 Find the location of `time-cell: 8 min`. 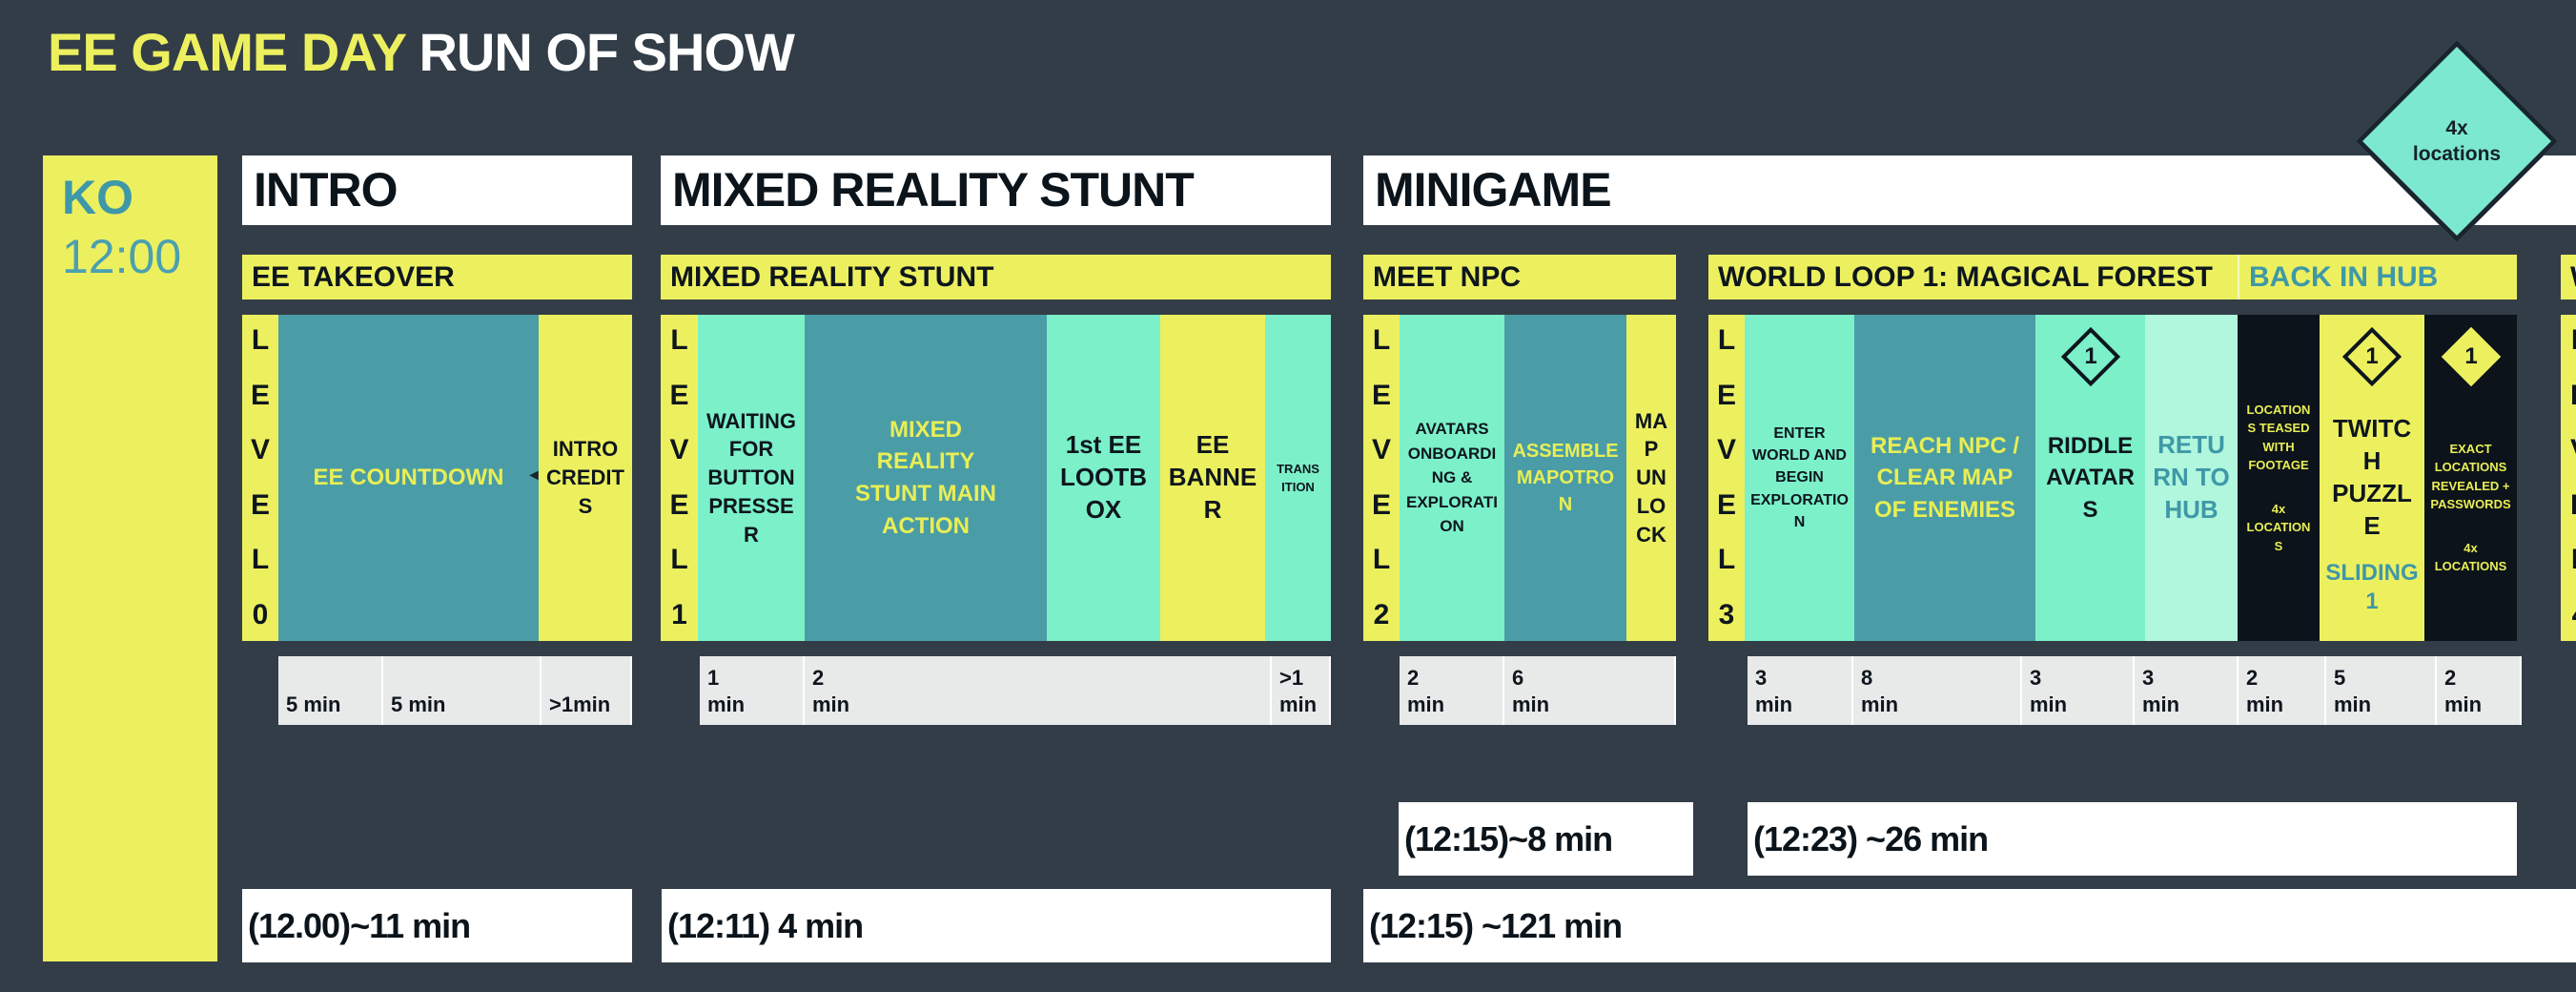

time-cell: 8 min is located at coordinates (1938, 690).